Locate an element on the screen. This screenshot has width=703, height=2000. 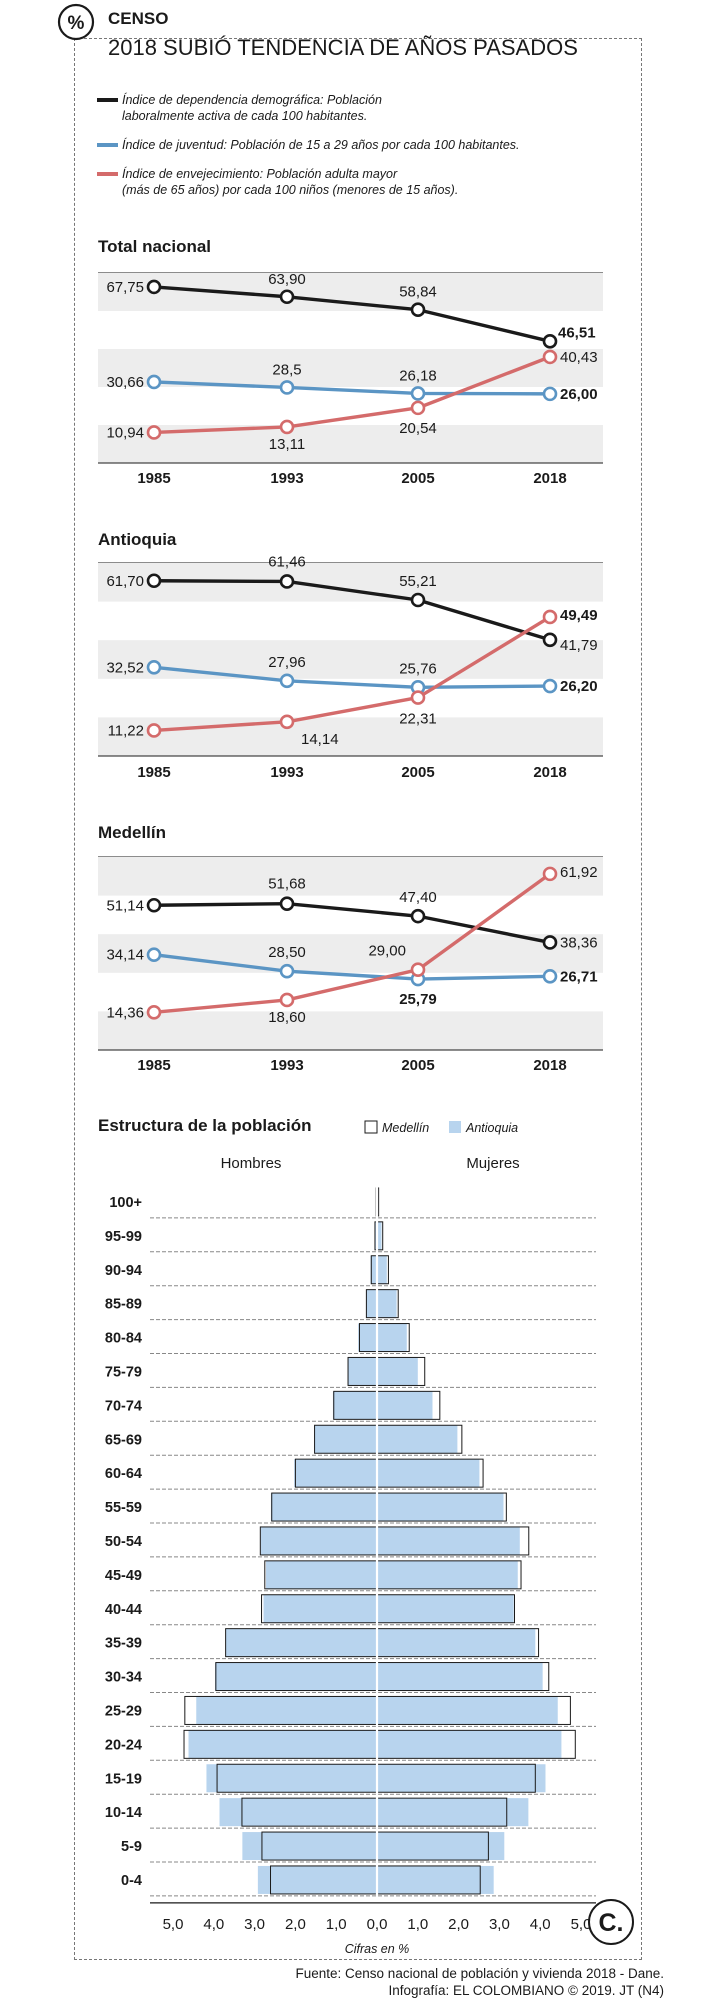
data-label: 25,76 is located at coordinates (418, 668).